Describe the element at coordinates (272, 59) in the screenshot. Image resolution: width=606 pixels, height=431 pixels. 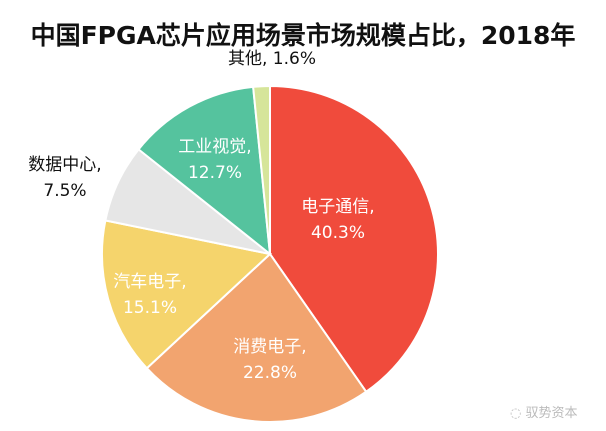
I see `slice-label-5: 其他, 1.6%` at that location.